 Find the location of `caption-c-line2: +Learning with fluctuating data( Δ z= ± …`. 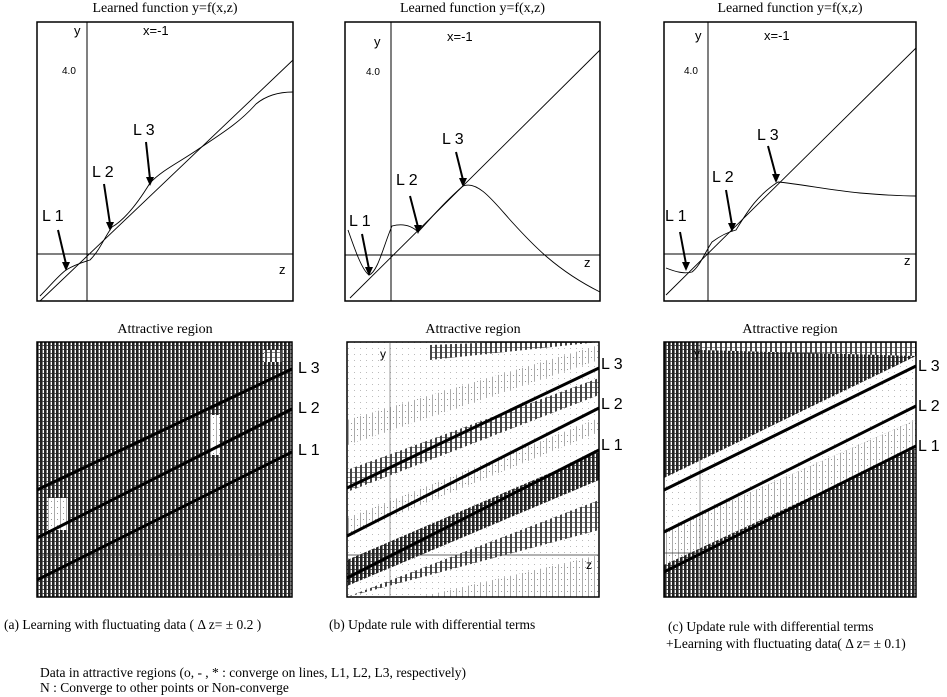

caption-c-line2: +Learning with fluctuating data( Δ z= ± … is located at coordinates (786, 643).